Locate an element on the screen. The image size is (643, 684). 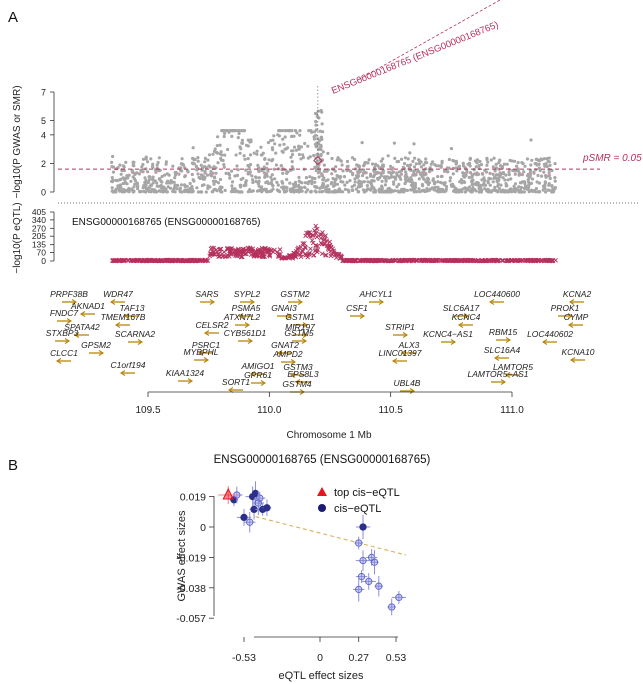
chrom-tick-label: 110.5 is located at coordinates (391, 410).